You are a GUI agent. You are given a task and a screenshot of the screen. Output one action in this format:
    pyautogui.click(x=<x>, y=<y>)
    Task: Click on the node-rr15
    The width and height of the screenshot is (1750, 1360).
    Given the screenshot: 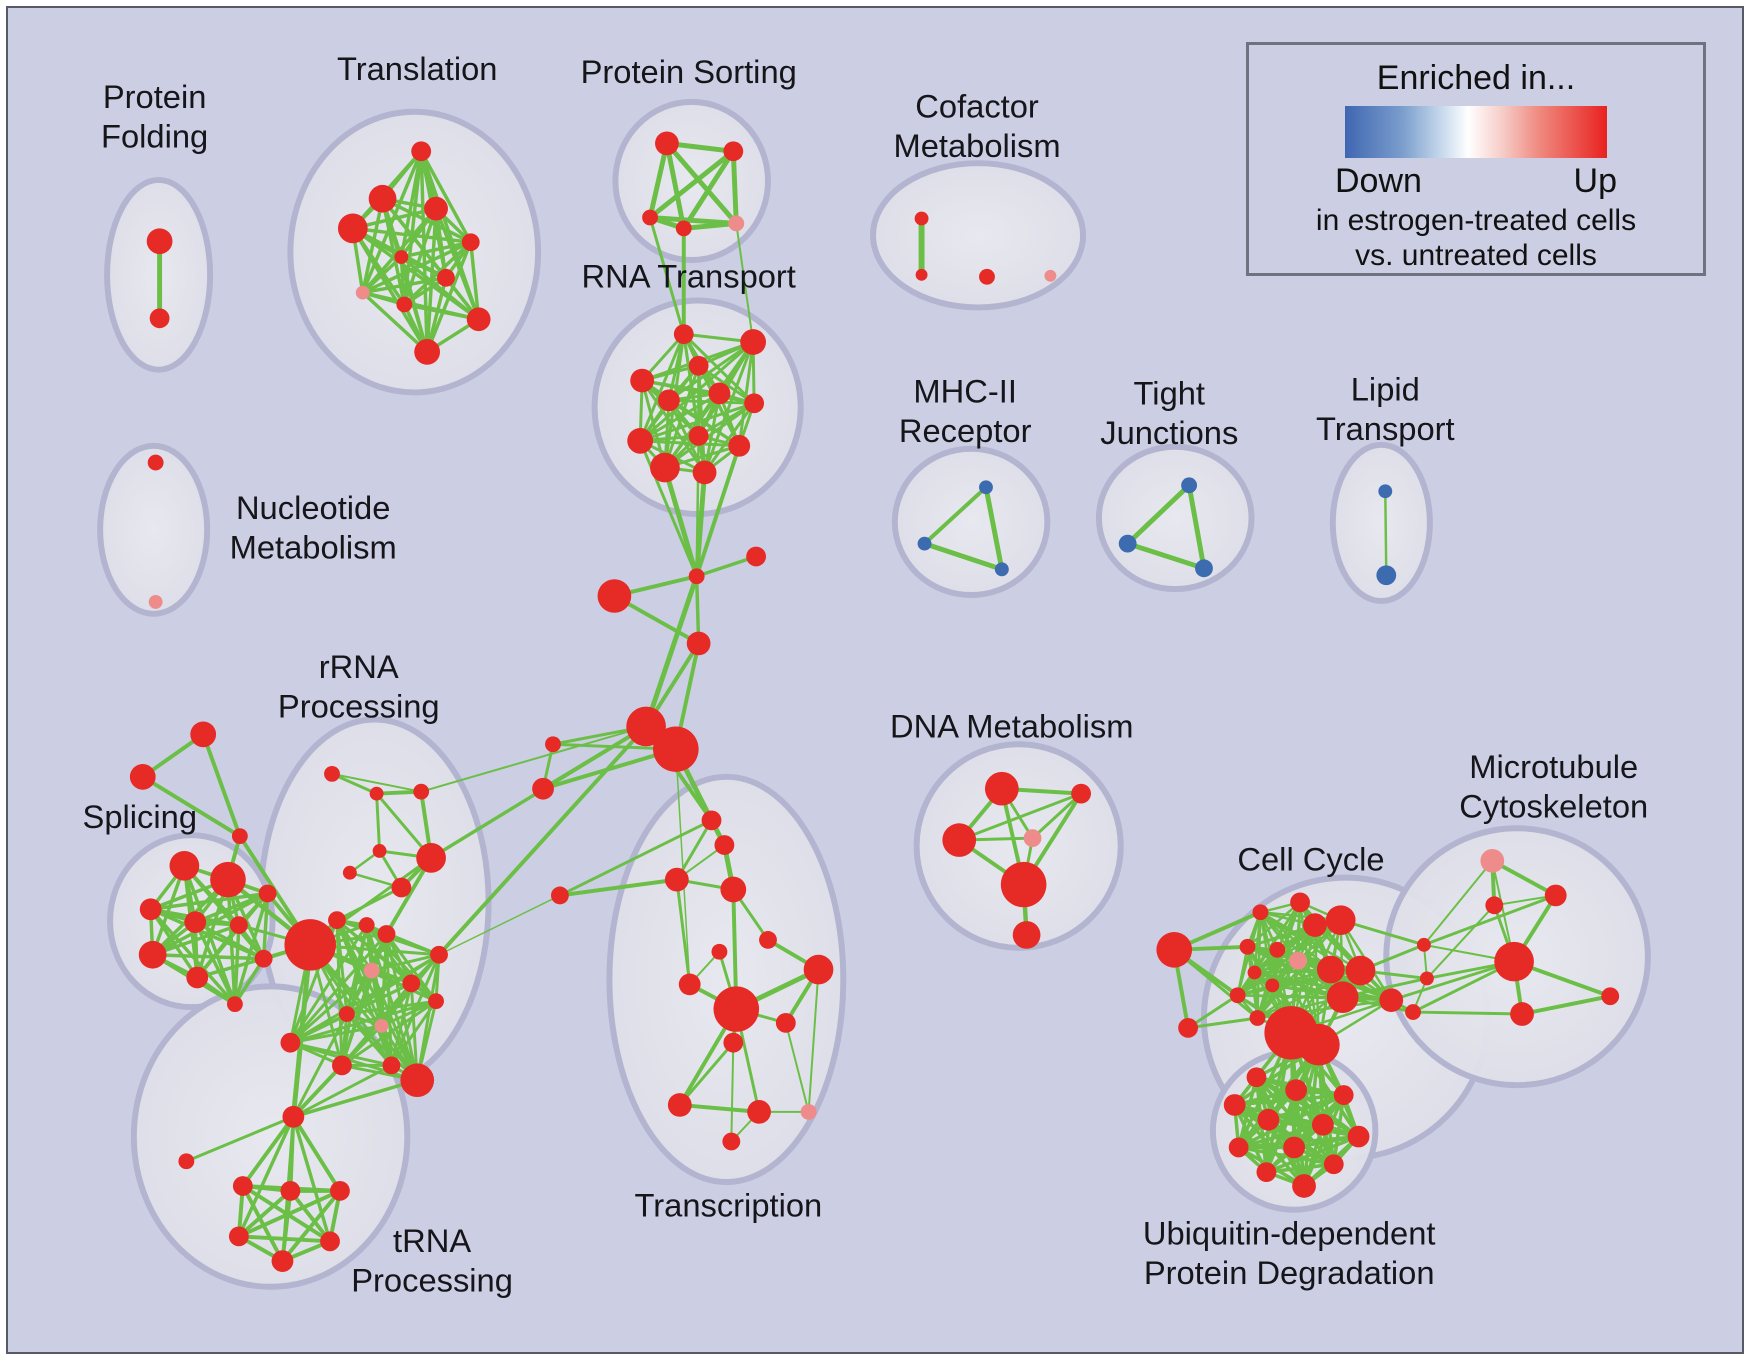 What is the action you would take?
    pyautogui.click(x=436, y=1001)
    